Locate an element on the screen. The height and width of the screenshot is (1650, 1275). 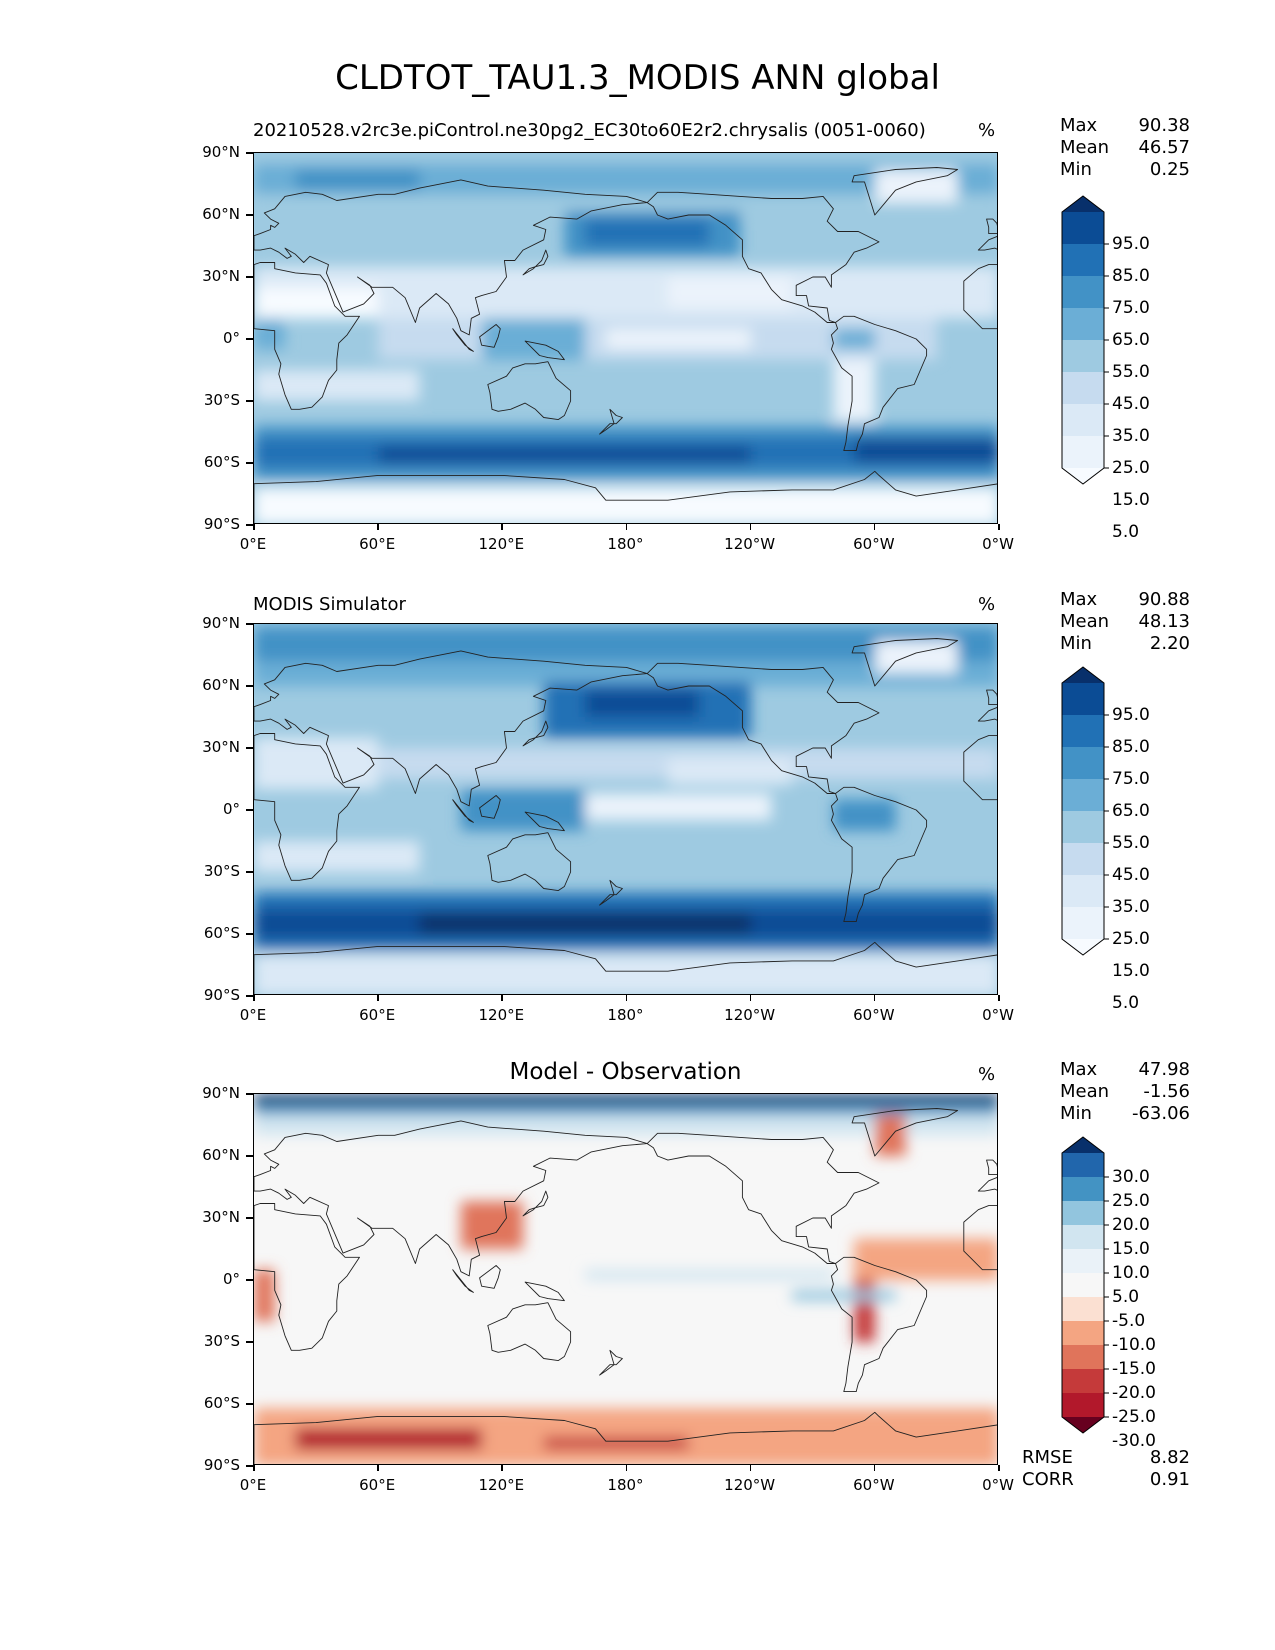
x-tick-label: 120°W is located at coordinates (750, 1485).